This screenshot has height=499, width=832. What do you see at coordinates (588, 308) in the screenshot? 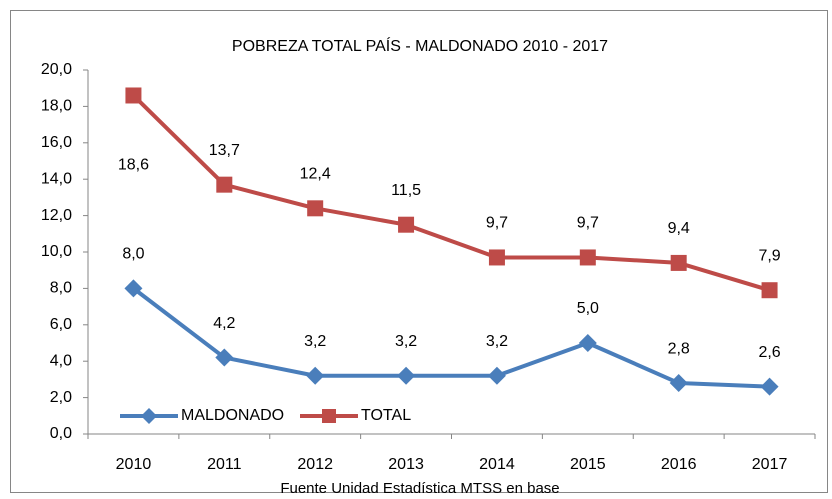
I see `data-label: 5,0` at bounding box center [588, 308].